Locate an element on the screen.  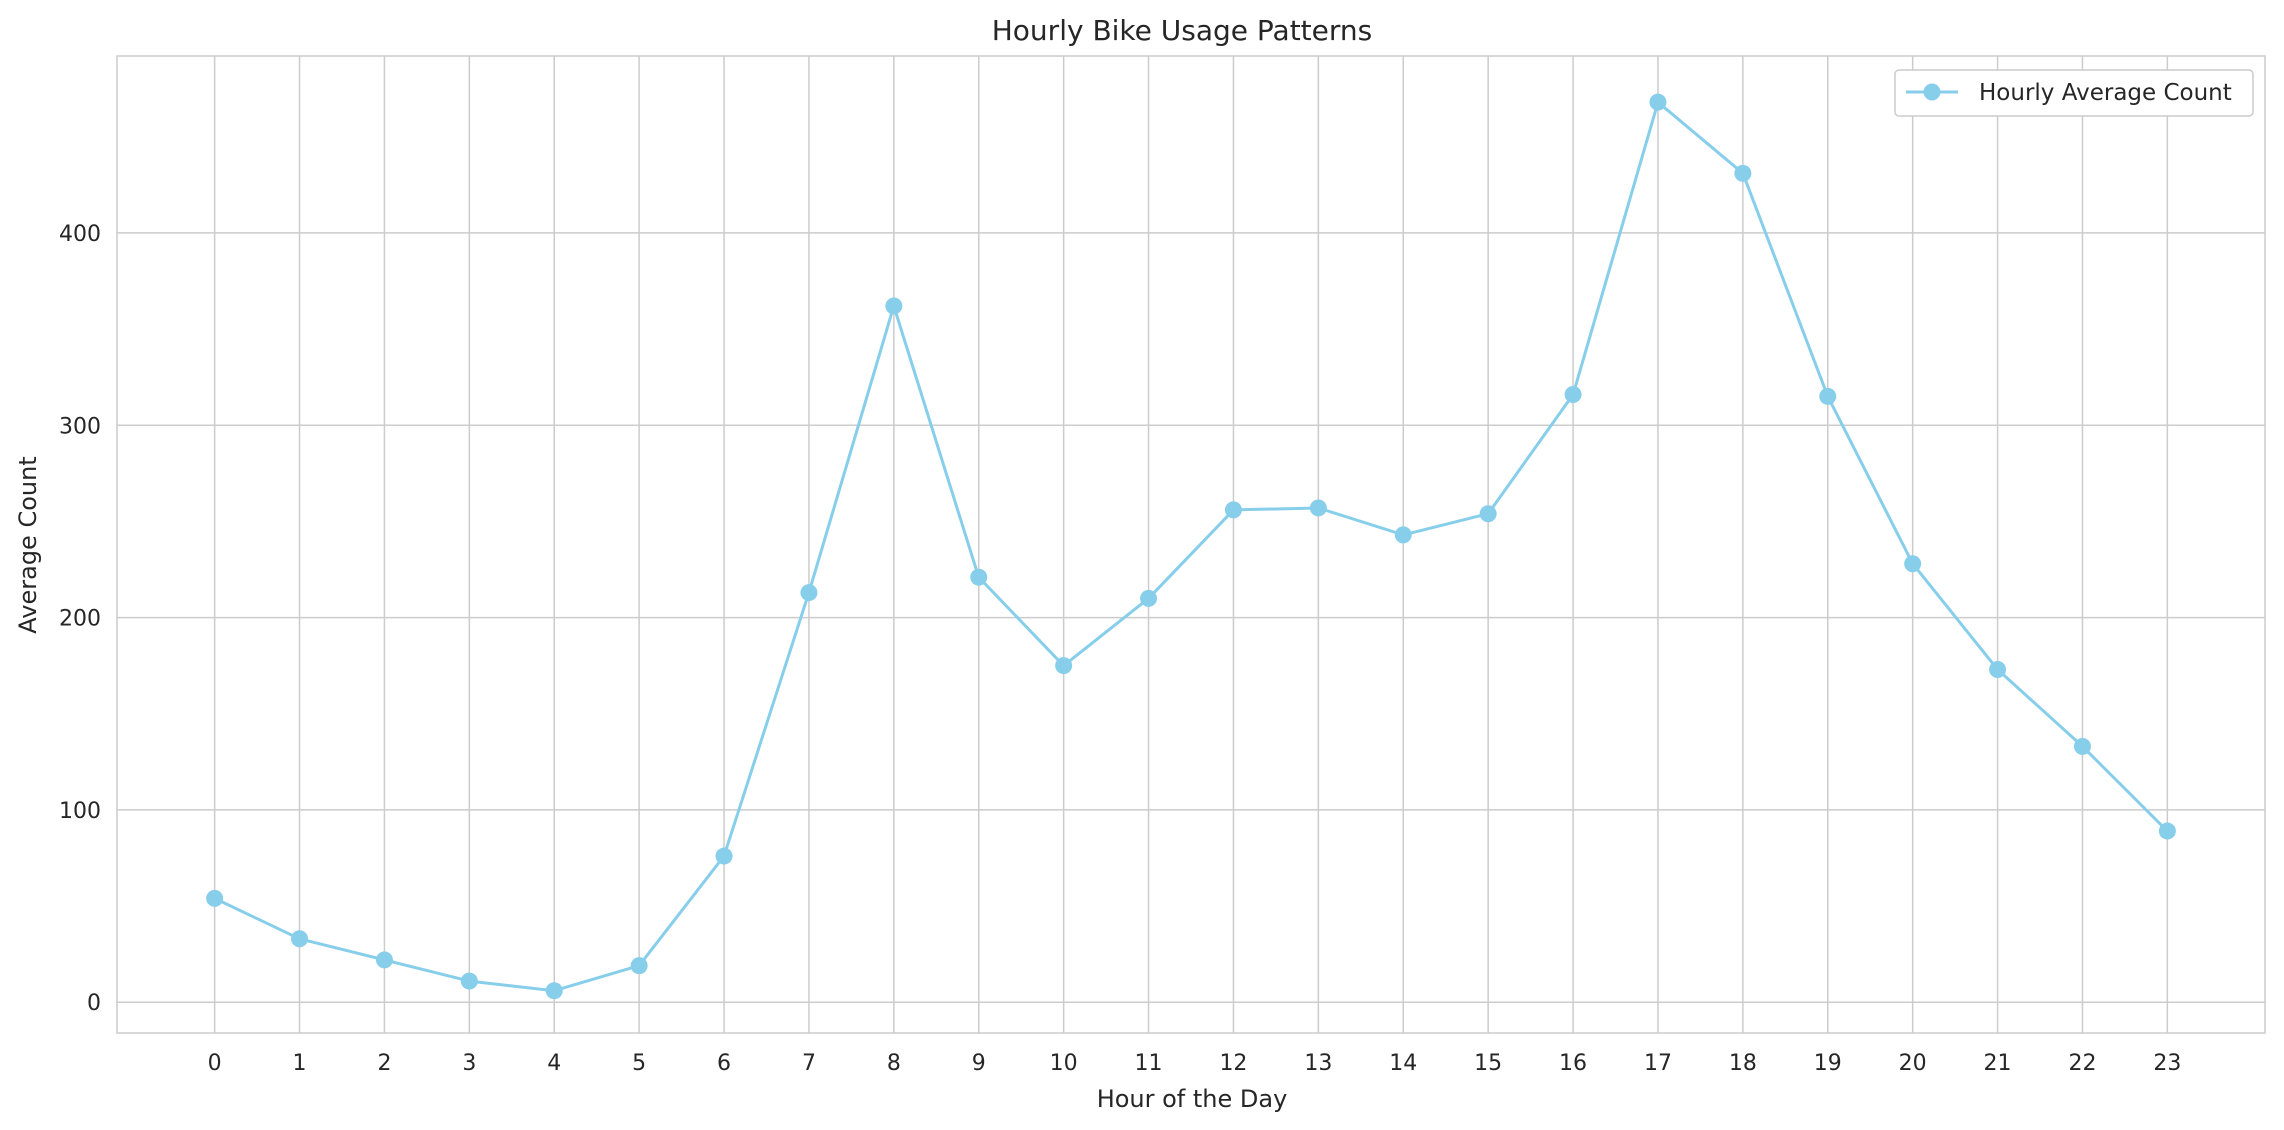
y-tick-label: 100 is located at coordinates (80, 811).